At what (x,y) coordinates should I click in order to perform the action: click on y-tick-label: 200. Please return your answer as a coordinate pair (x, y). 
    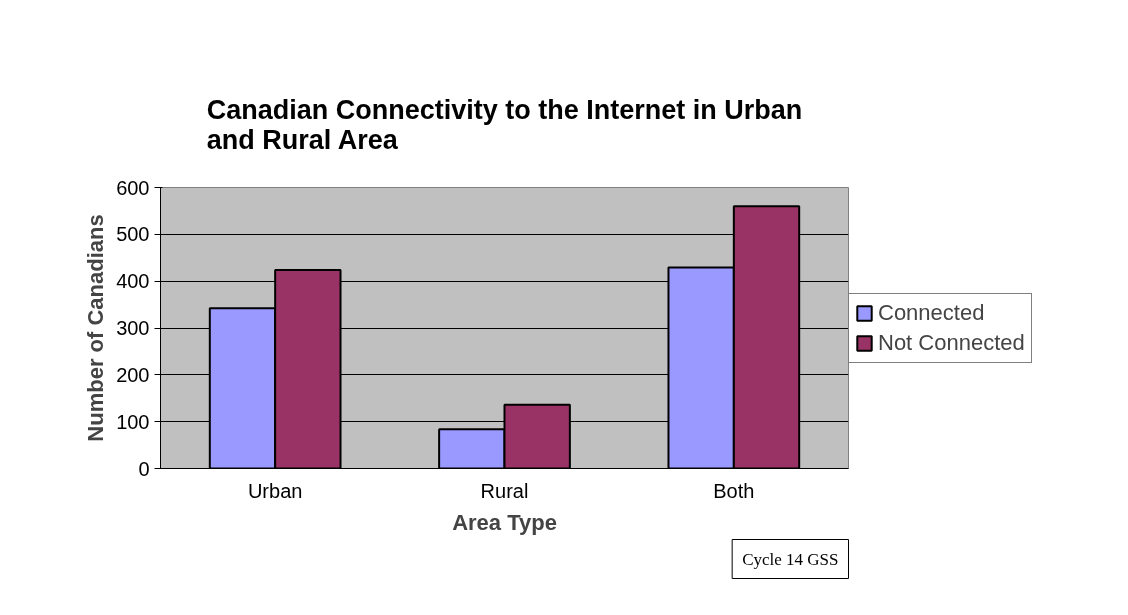
    Looking at the image, I should click on (133, 374).